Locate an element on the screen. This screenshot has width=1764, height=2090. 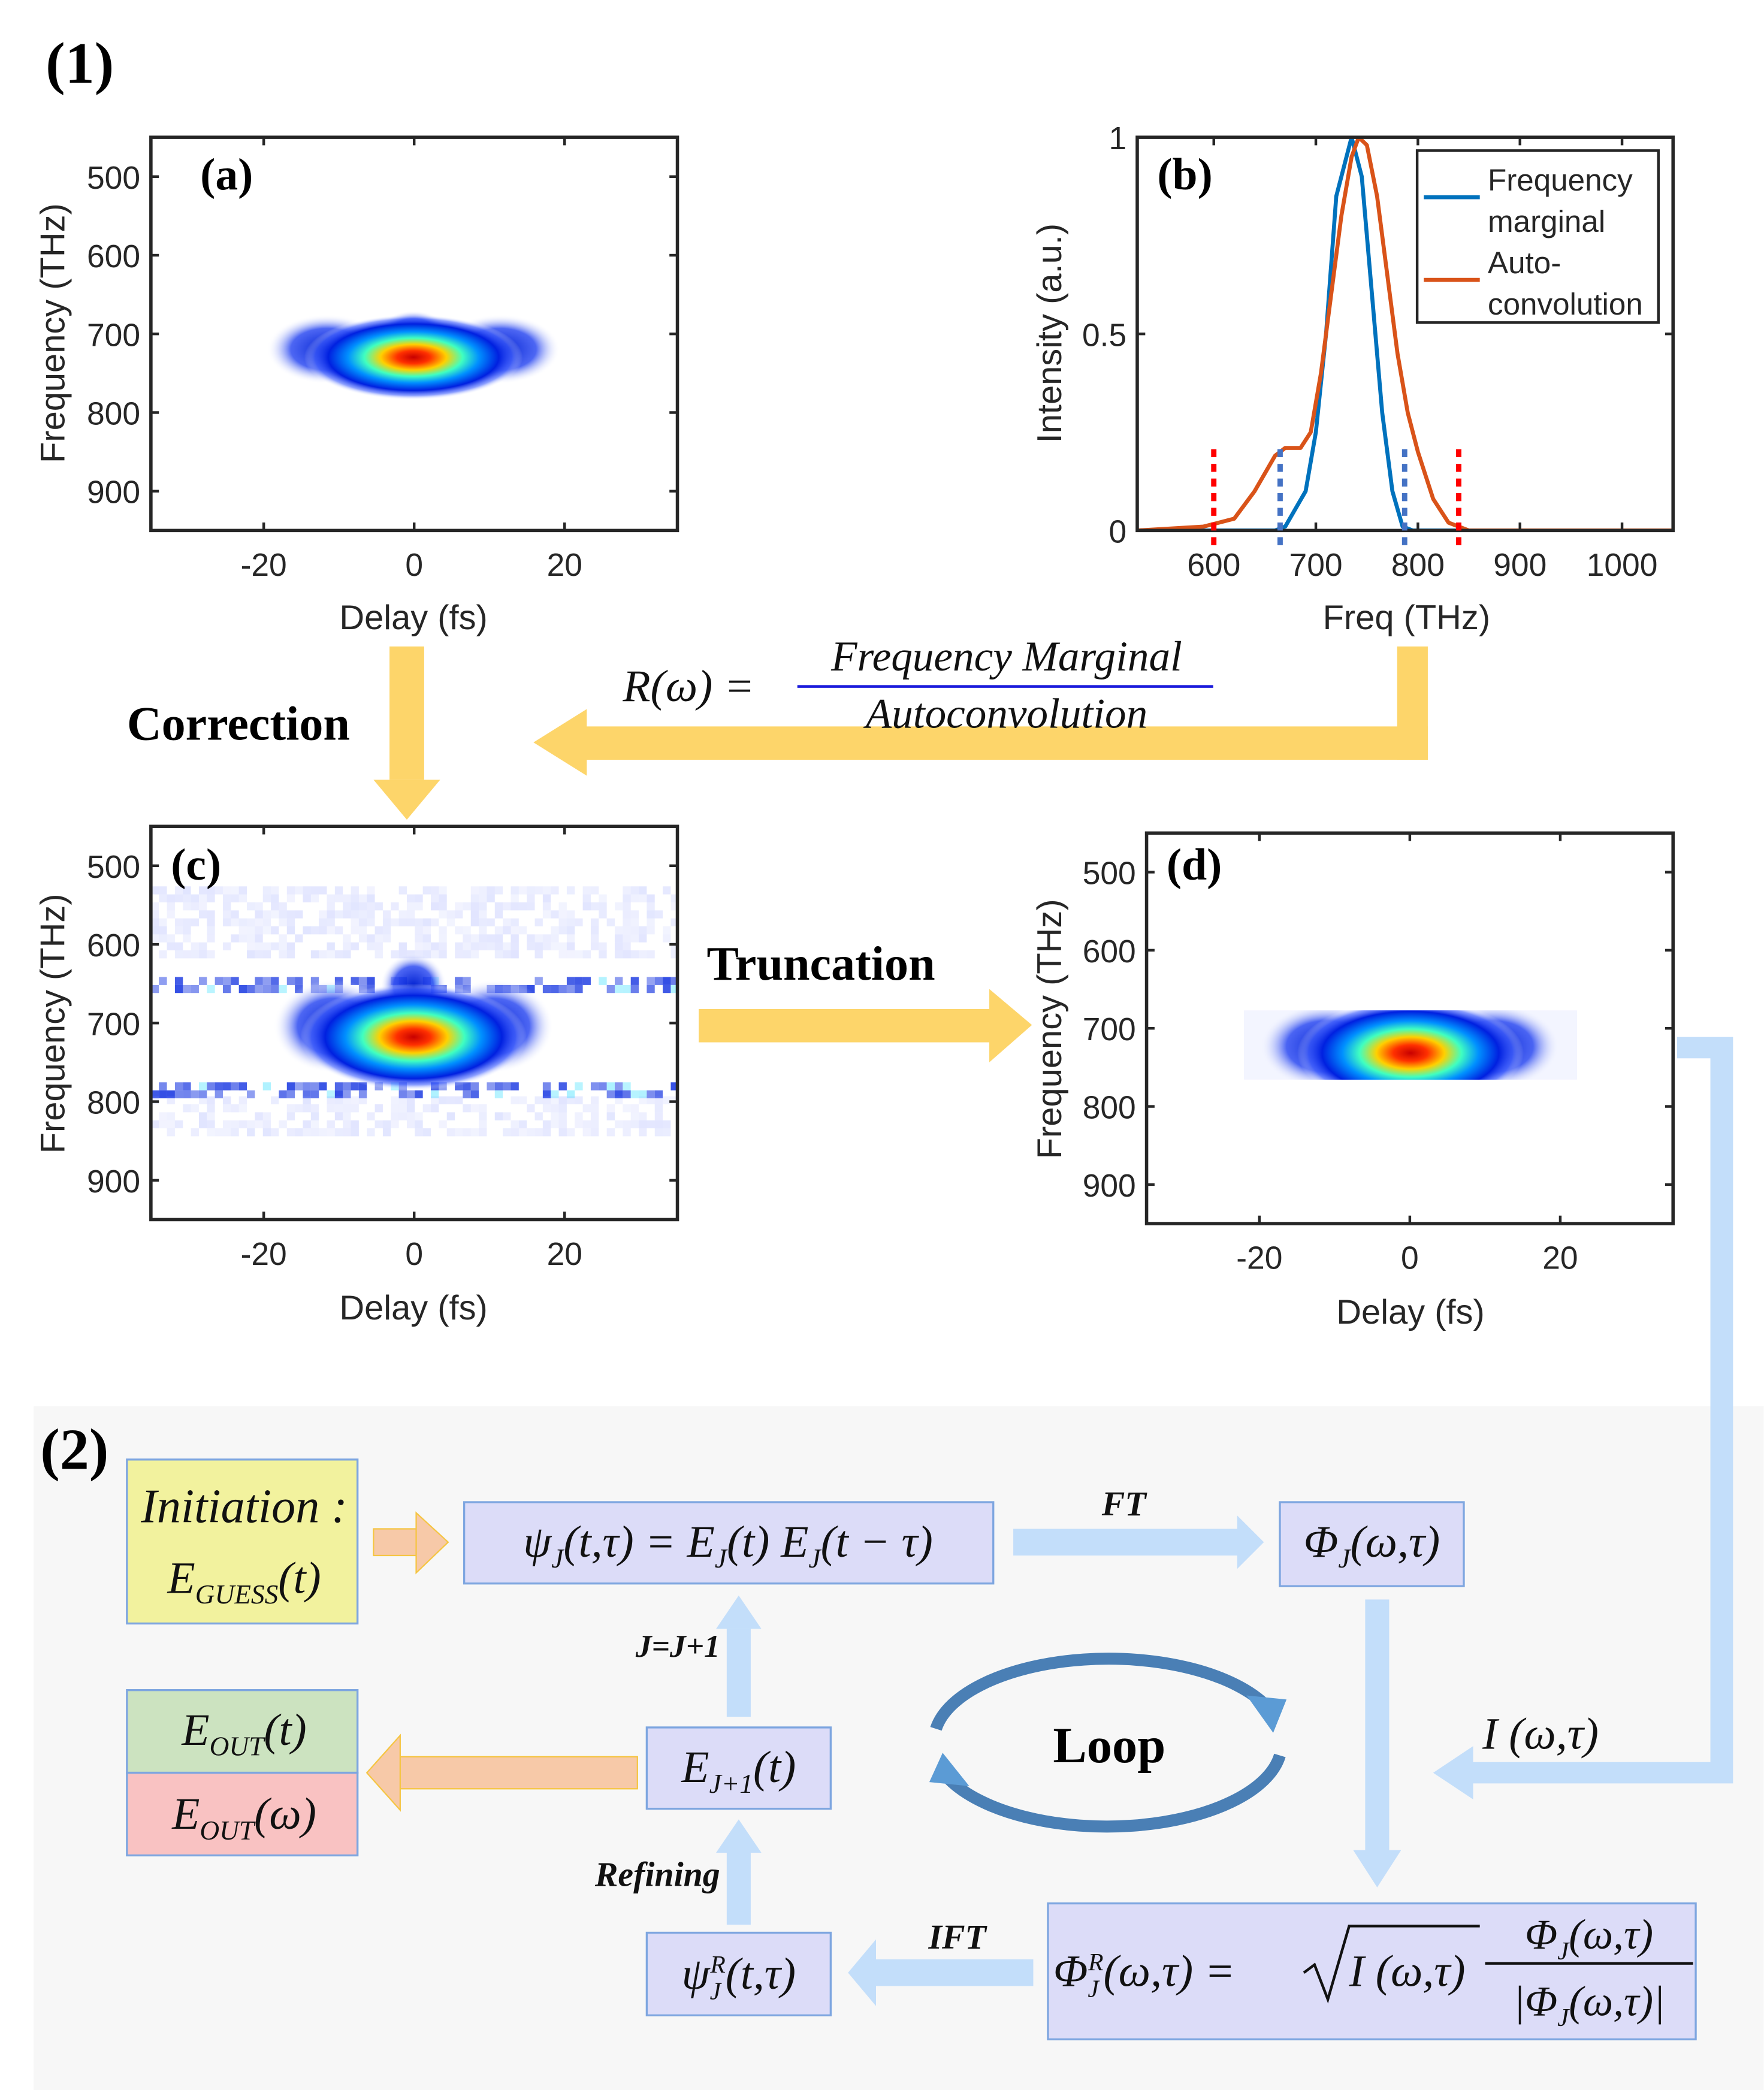
ratio-numerator: Frequency Marginal is located at coordinates (1006, 656).